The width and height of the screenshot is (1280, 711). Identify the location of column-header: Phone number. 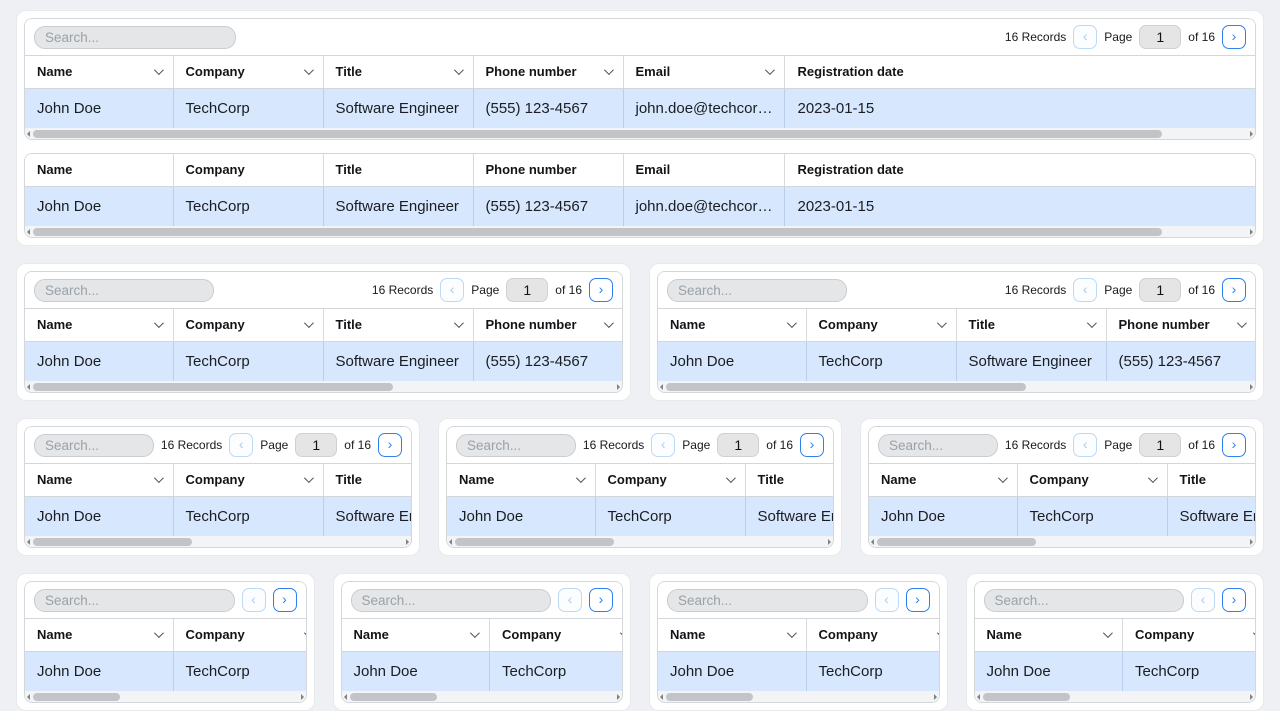
(547, 325).